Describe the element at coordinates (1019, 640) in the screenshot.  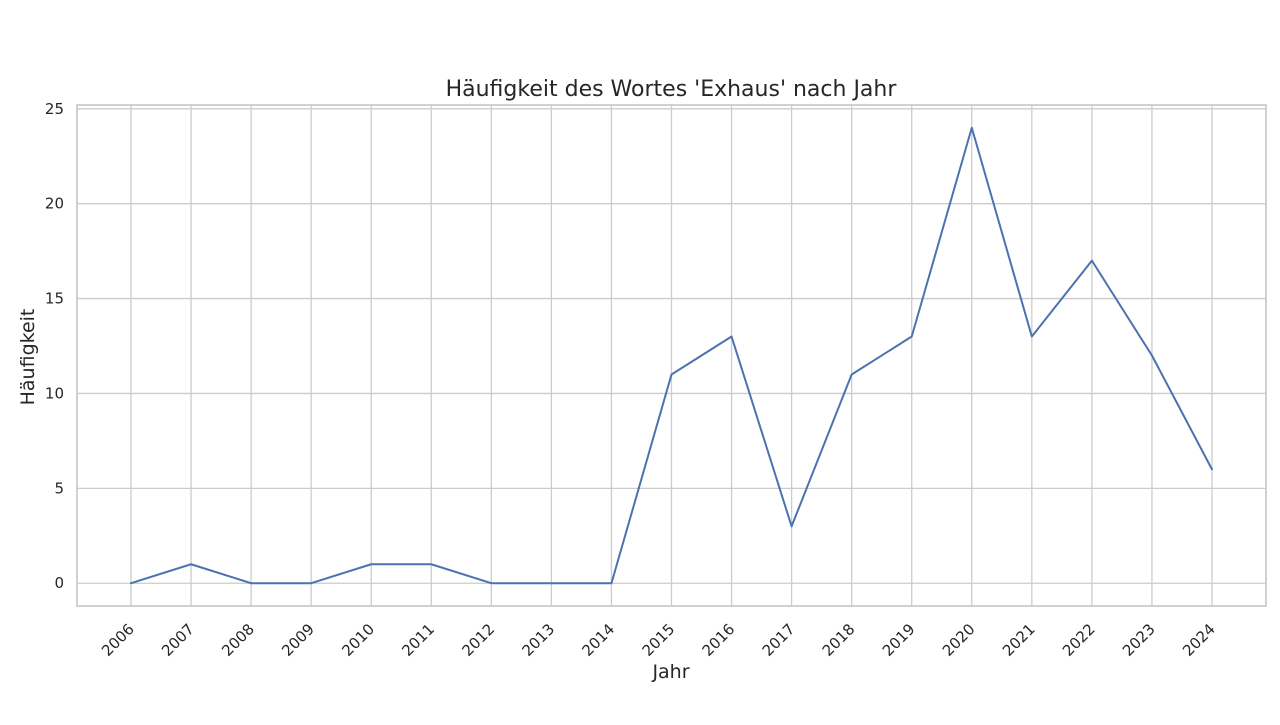
I see `x-tick-label: 2021` at that location.